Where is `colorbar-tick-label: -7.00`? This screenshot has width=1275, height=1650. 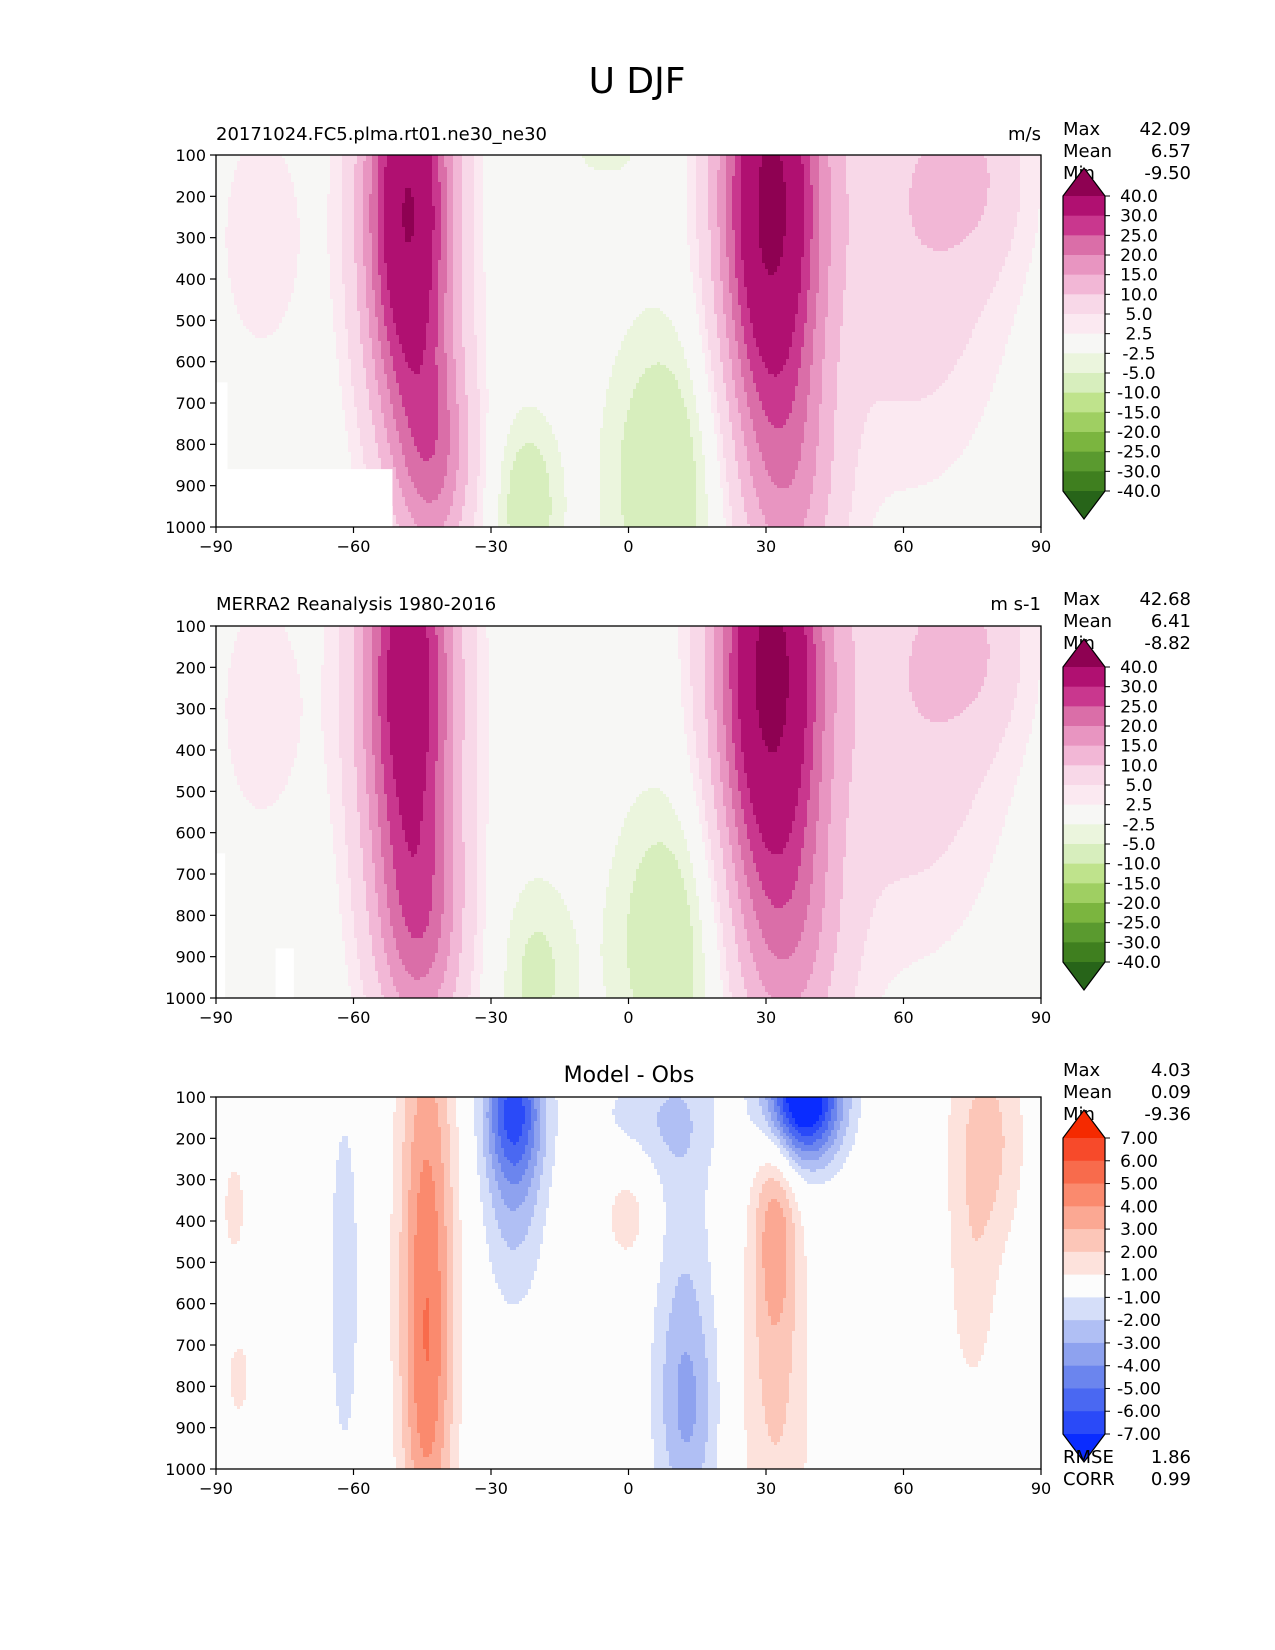 colorbar-tick-label: -7.00 is located at coordinates (1139, 1435).